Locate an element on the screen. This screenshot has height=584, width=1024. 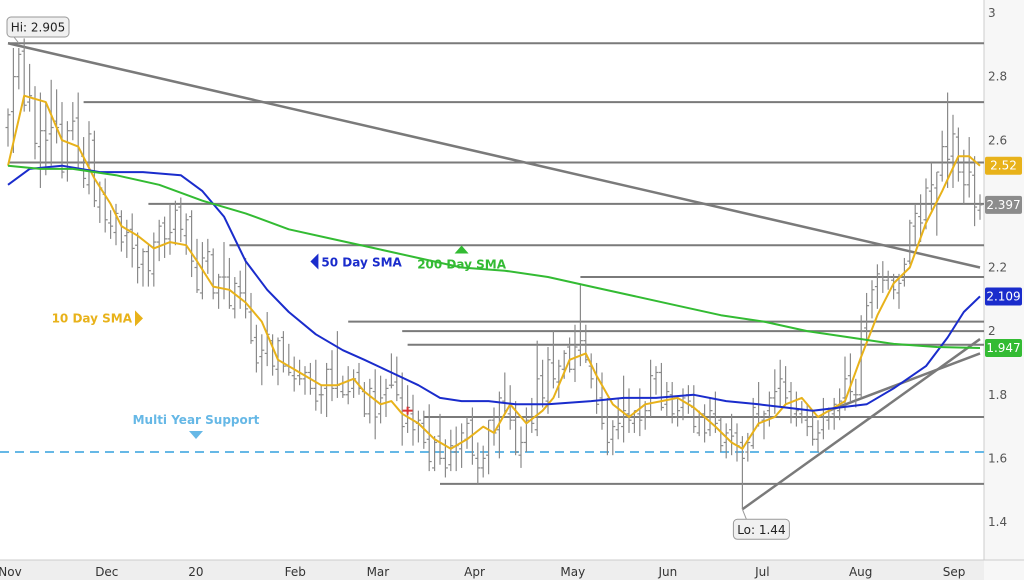
lo-label: Lo: 1.44 is located at coordinates (761, 530).